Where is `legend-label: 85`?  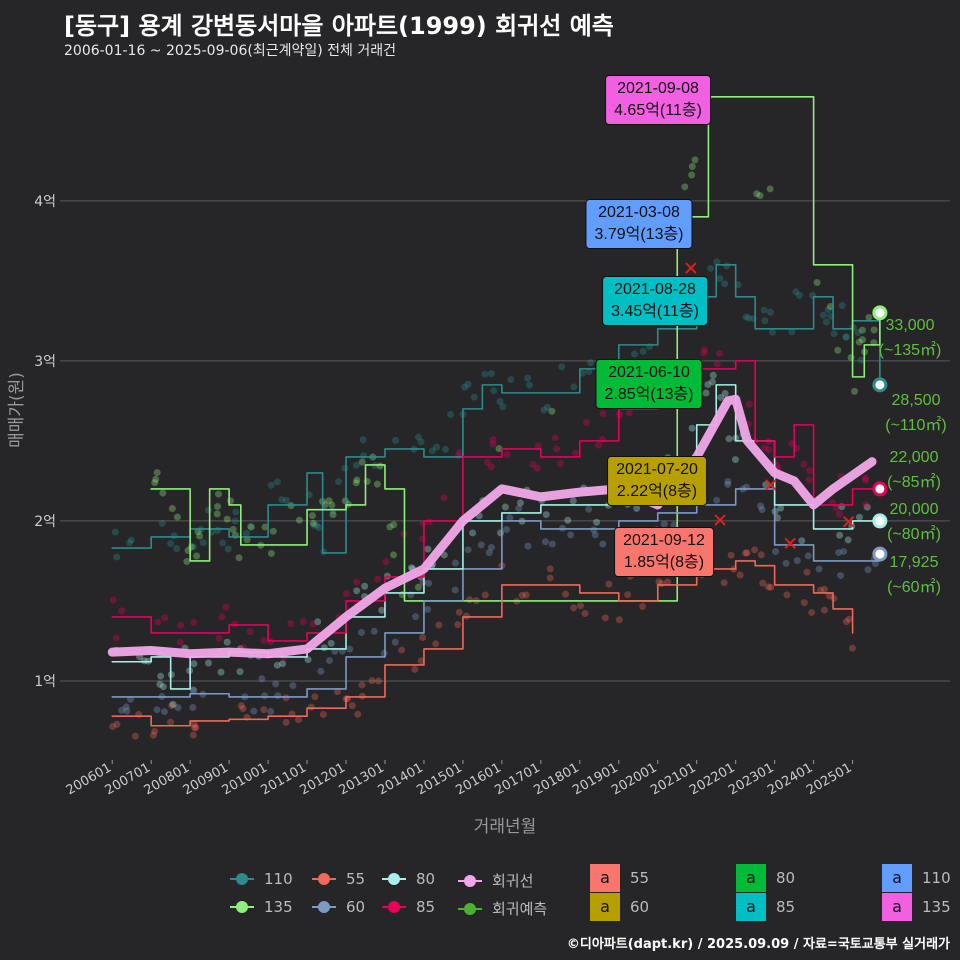
legend-label: 85 is located at coordinates (426, 907).